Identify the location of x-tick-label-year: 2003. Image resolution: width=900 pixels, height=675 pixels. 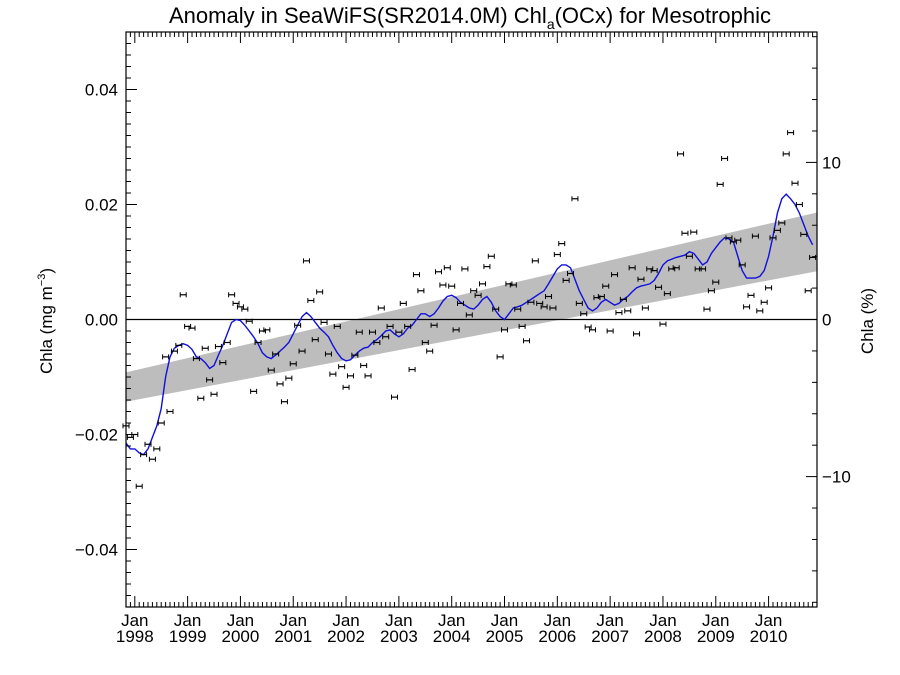
(399, 636).